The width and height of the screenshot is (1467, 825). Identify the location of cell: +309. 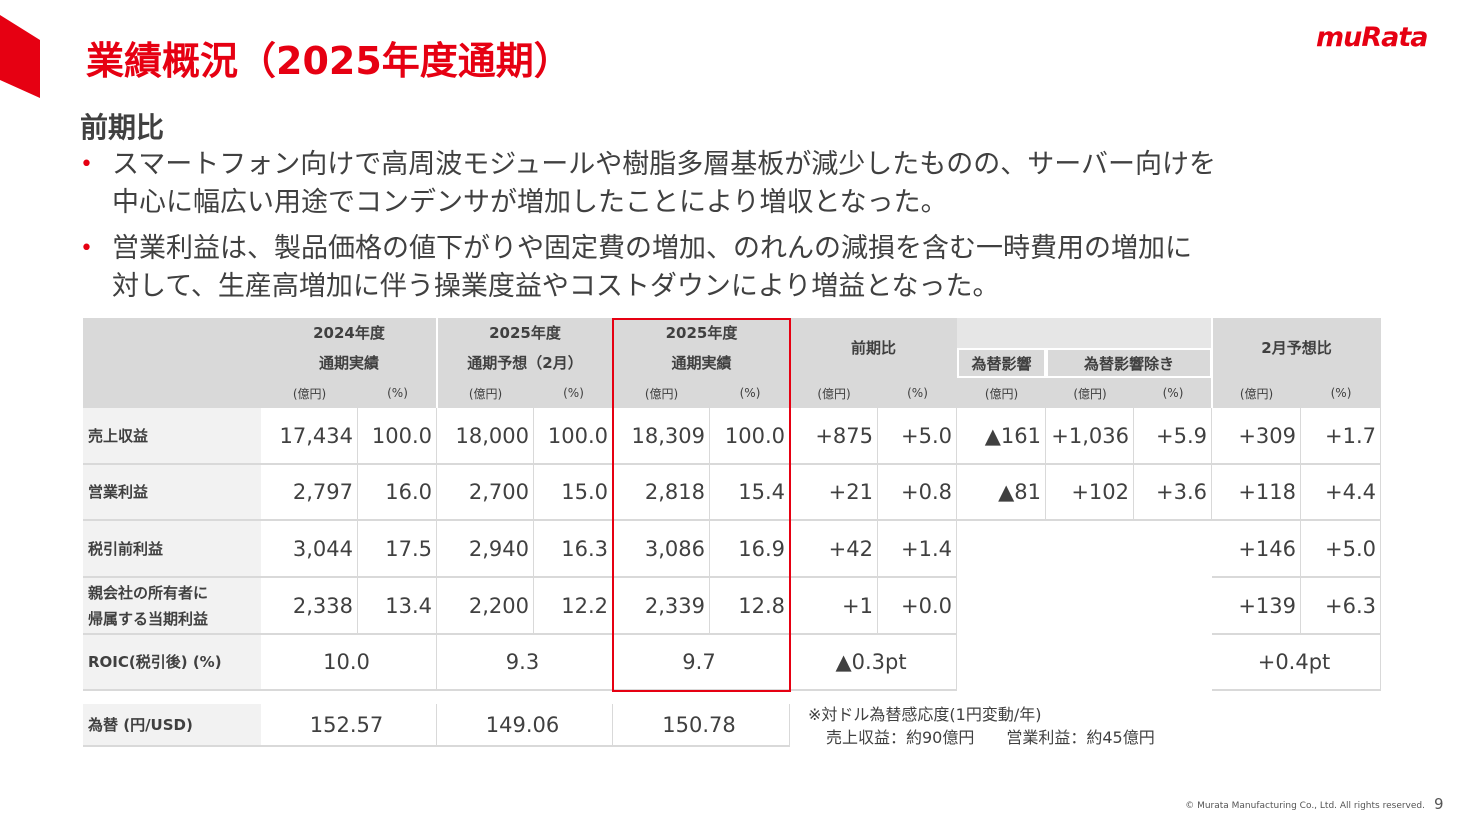
(1256, 436).